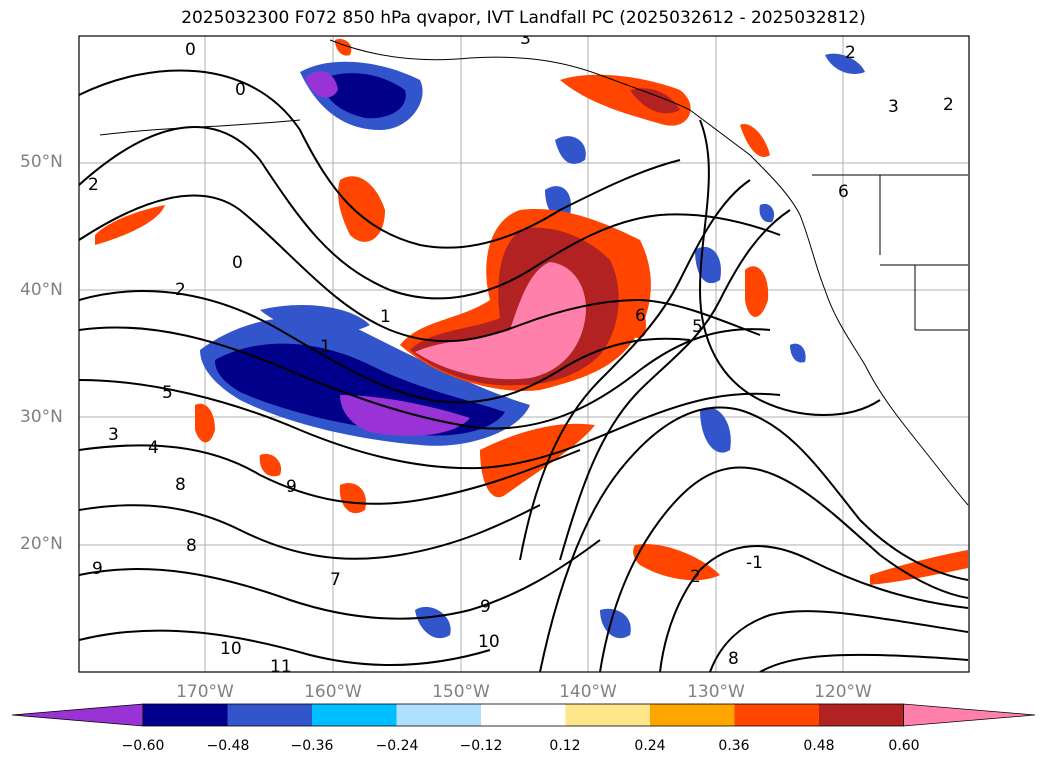 This screenshot has height=765, width=1047. Describe the element at coordinates (904, 746) in the screenshot. I see `colorbar-tick-label: 0.60` at that location.